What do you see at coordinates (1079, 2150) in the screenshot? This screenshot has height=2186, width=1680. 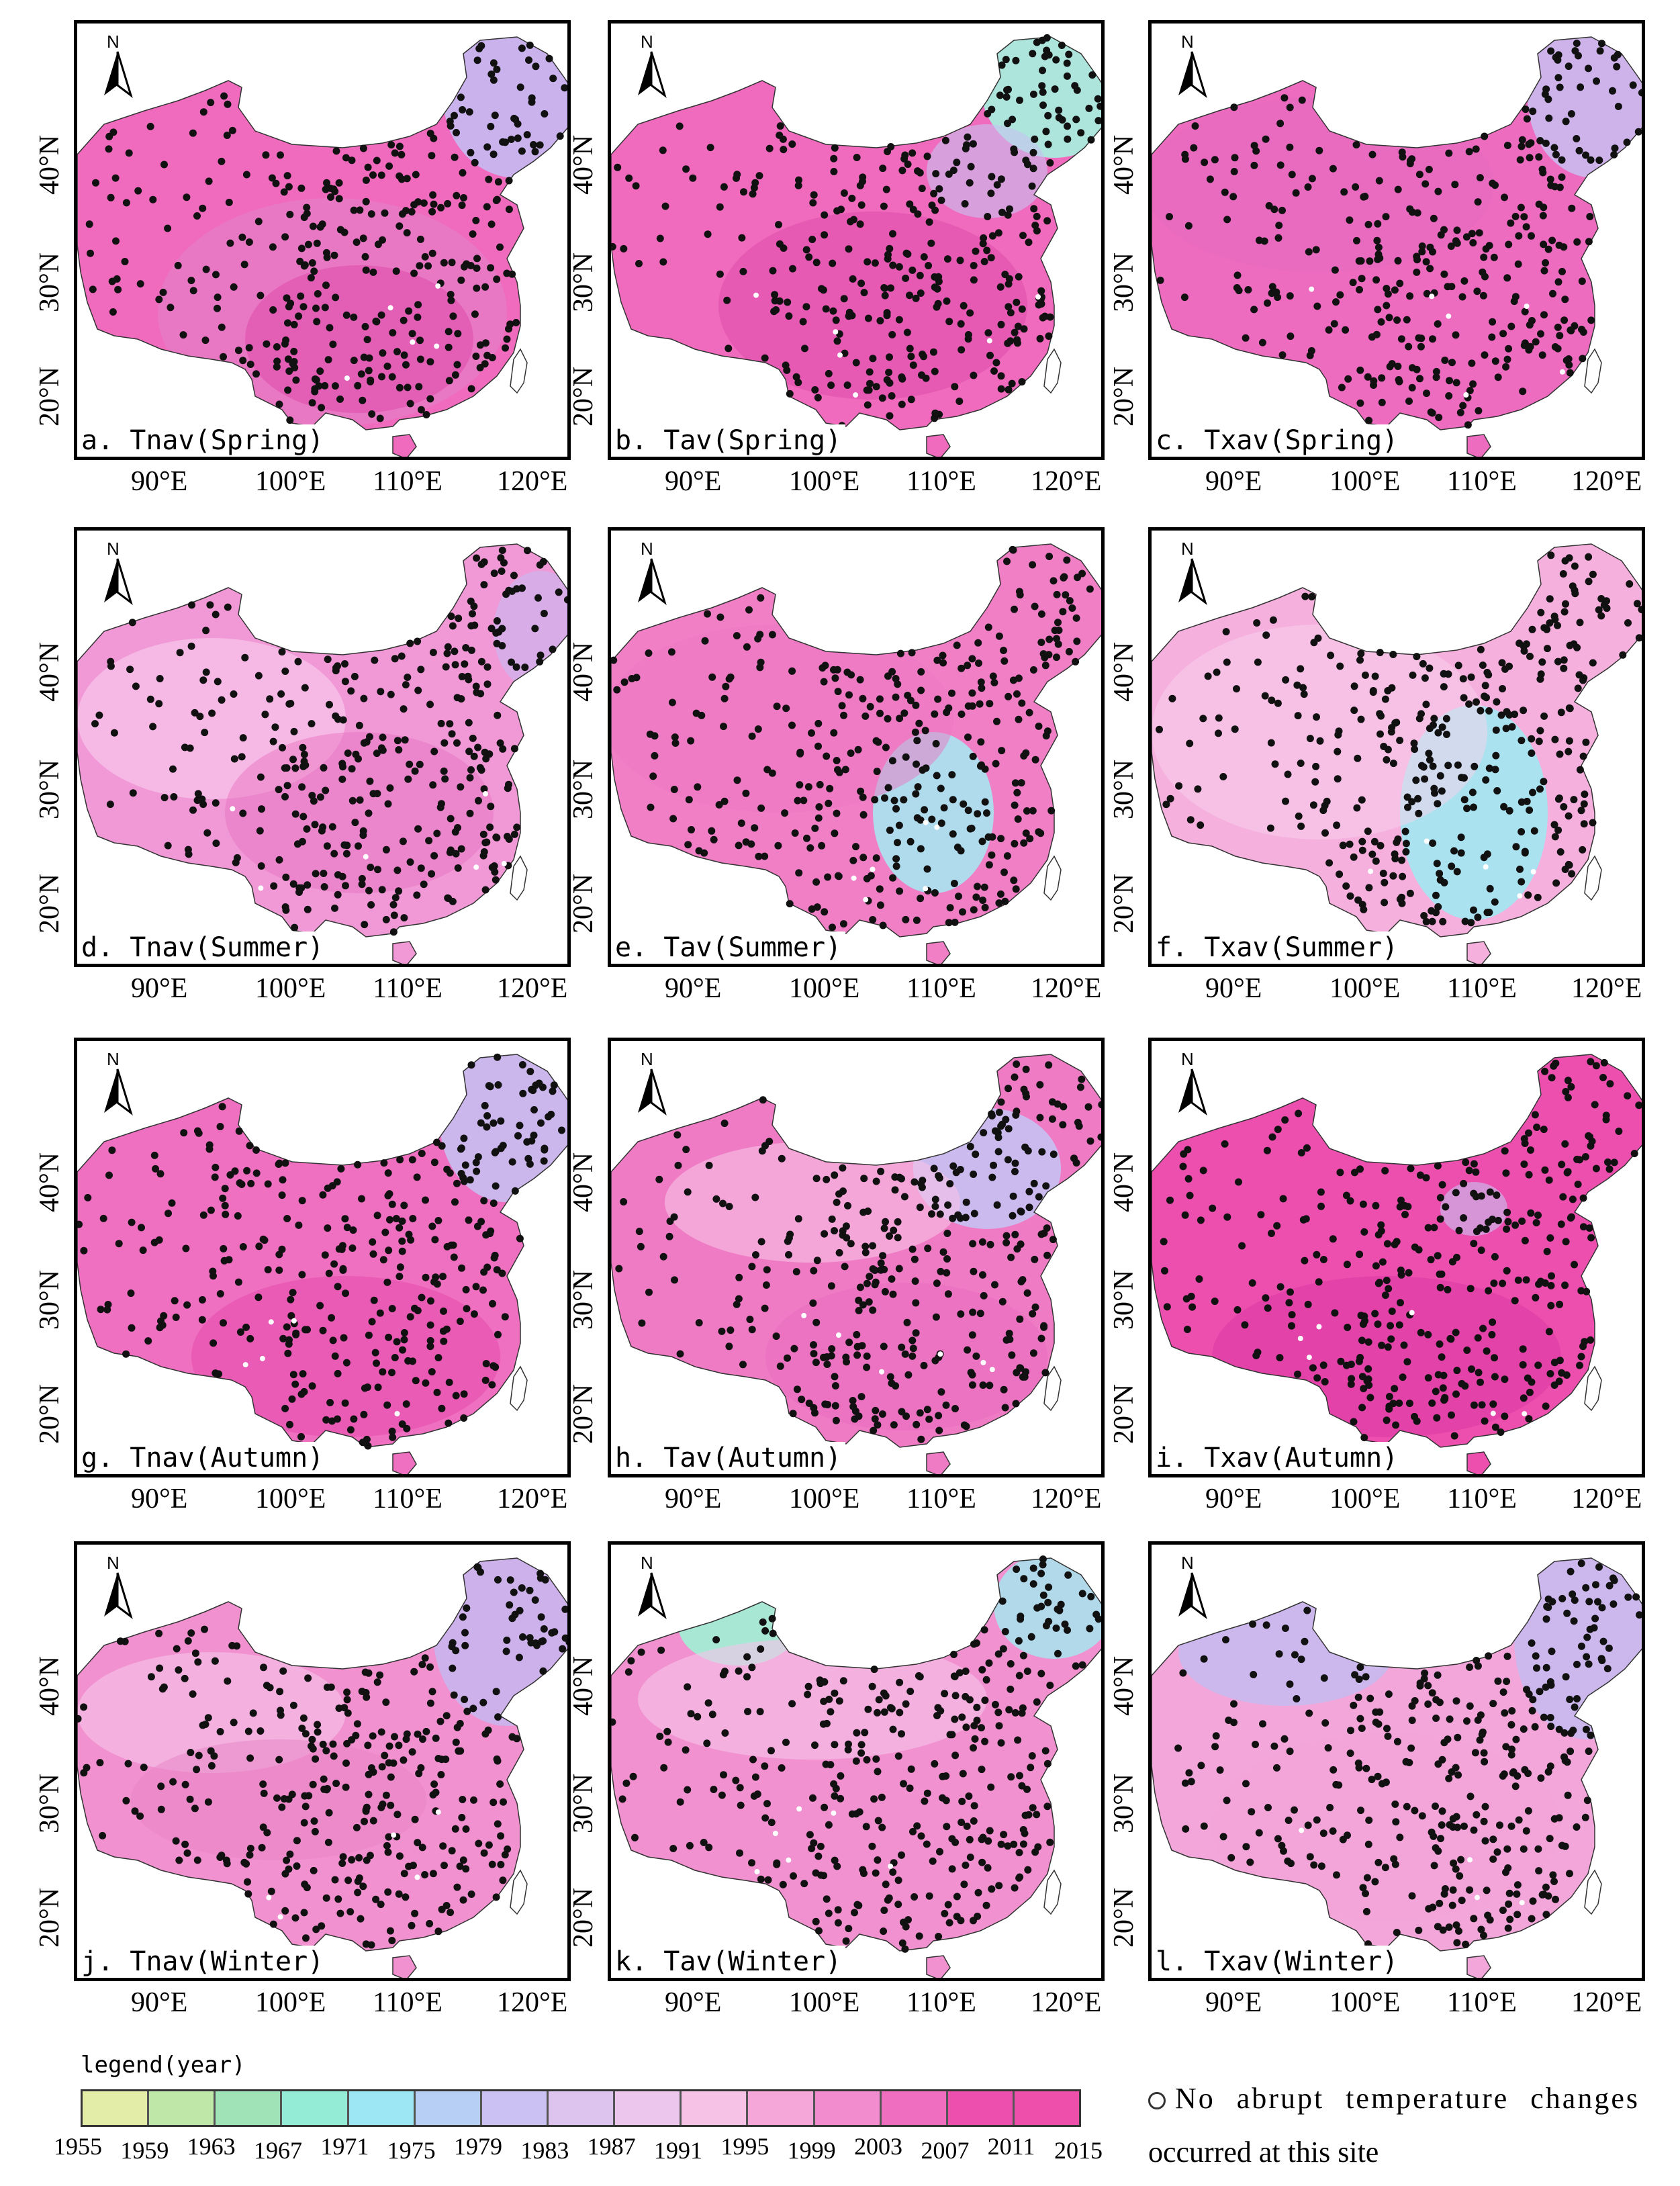 I see `legend-year: 2015` at bounding box center [1079, 2150].